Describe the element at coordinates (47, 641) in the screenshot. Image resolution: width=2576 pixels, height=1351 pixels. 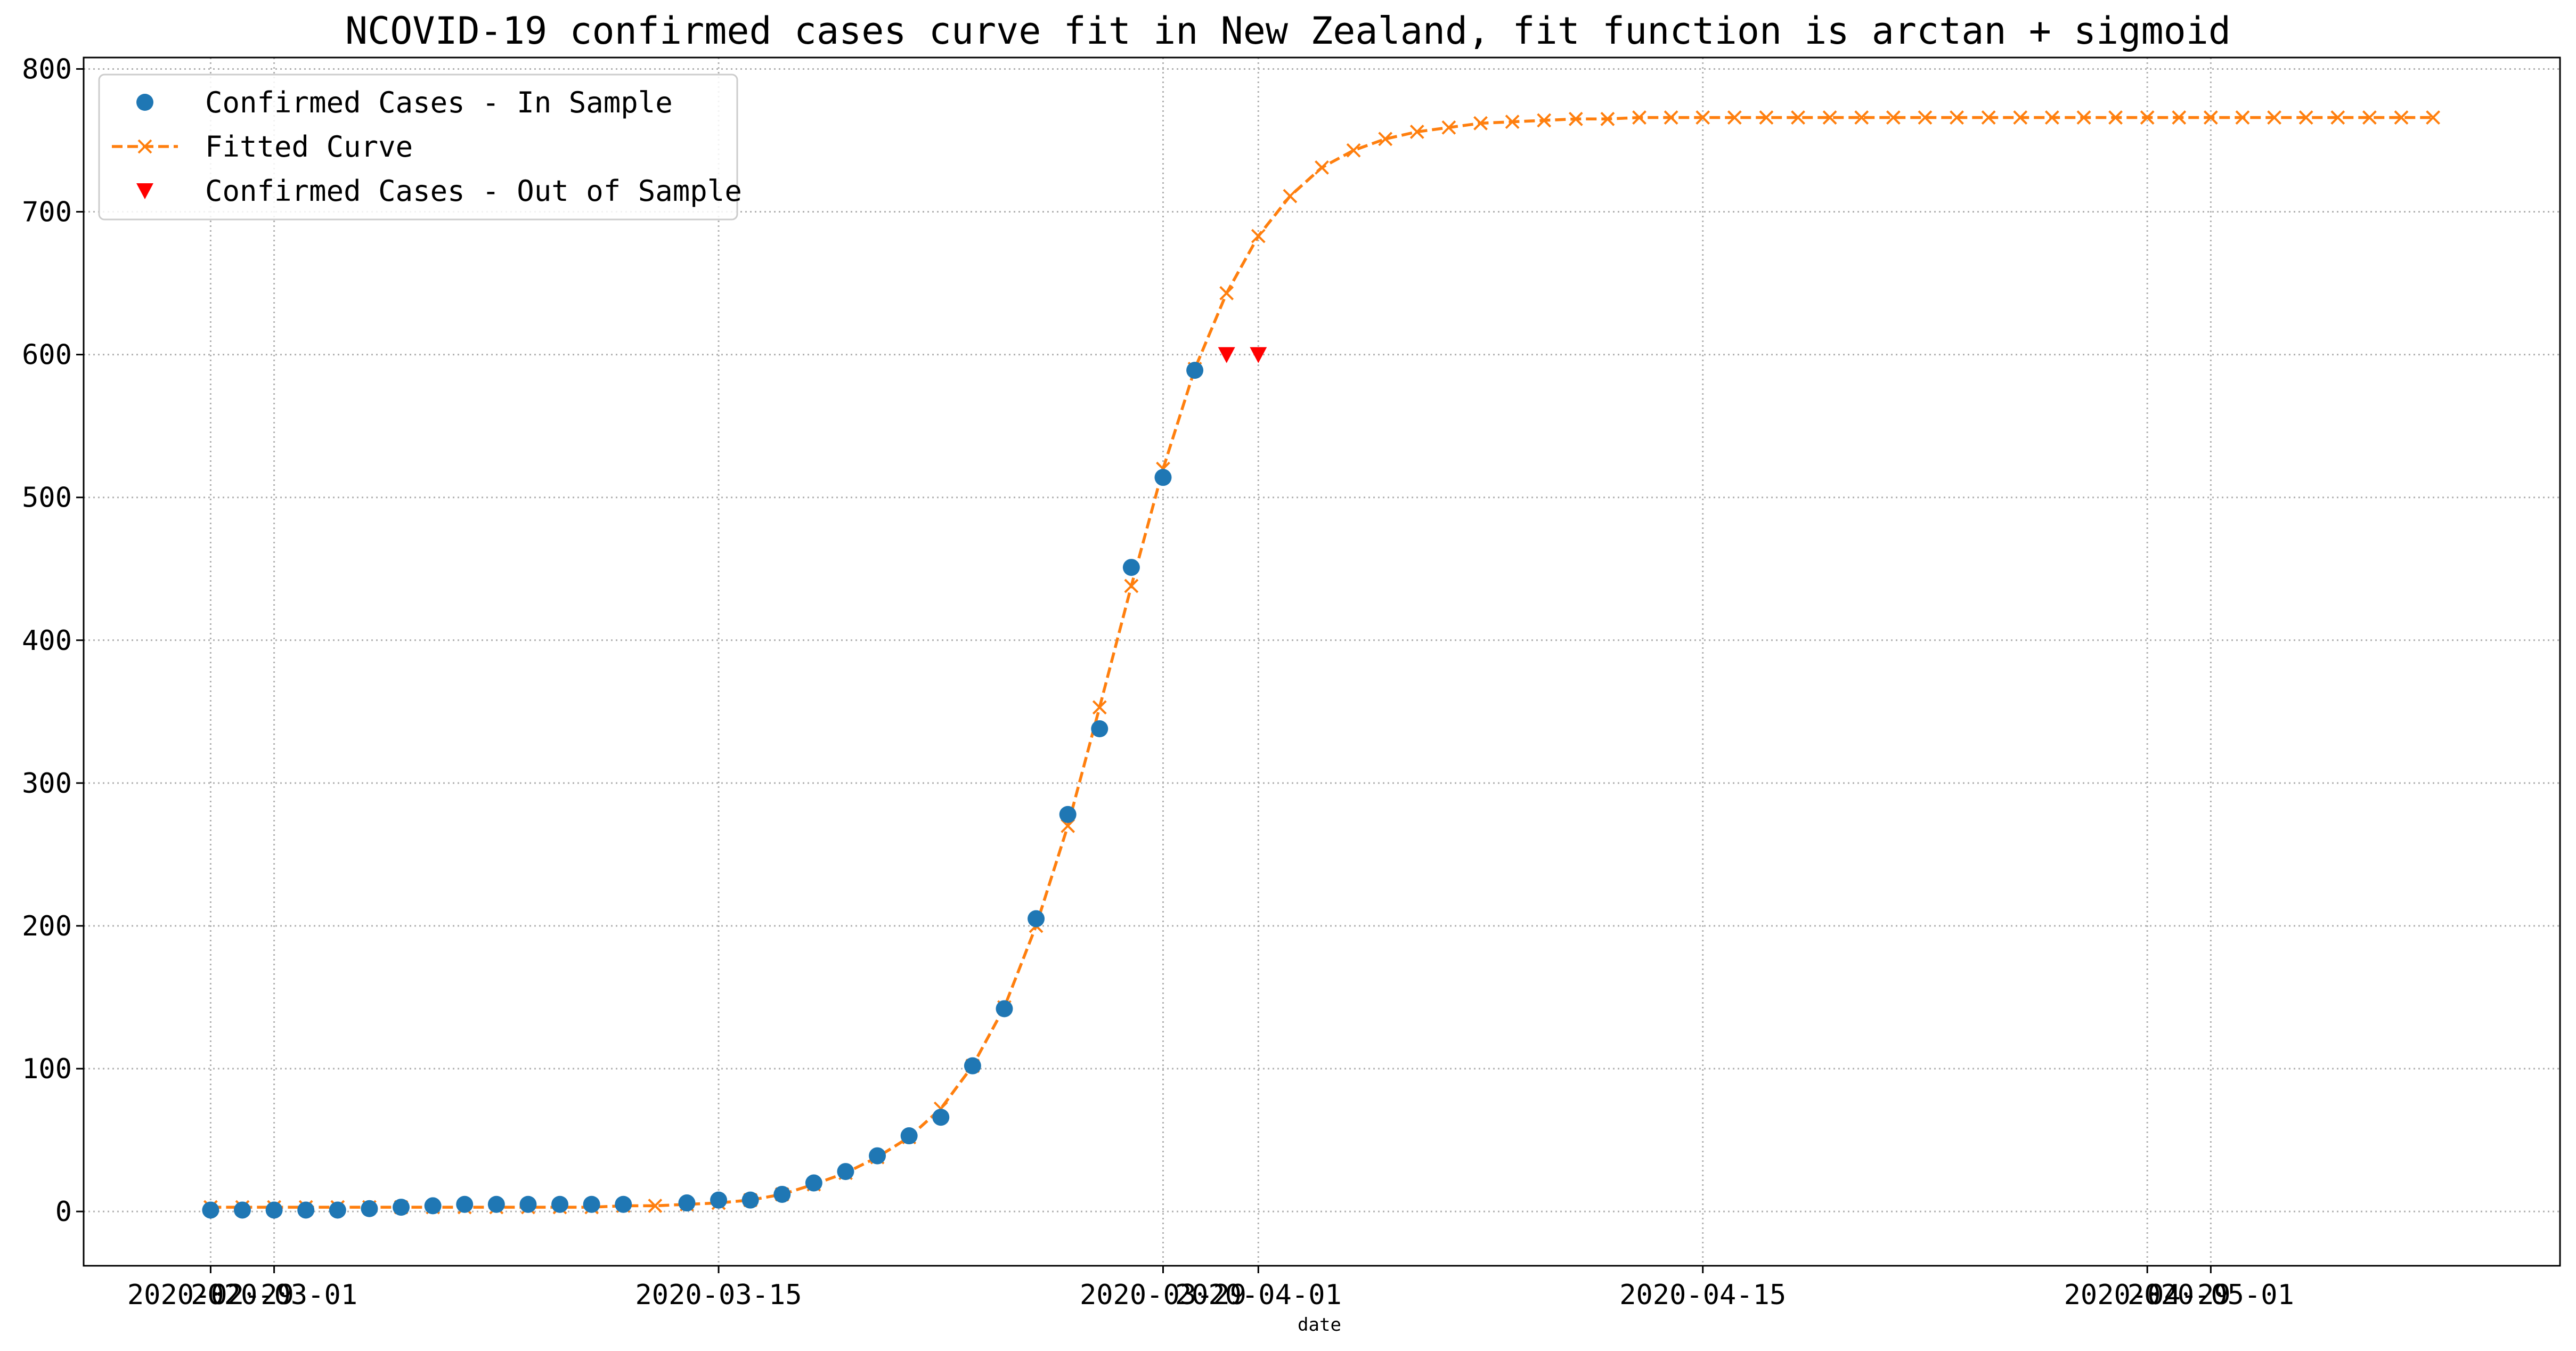
I see `y-tick-label: 400` at that location.